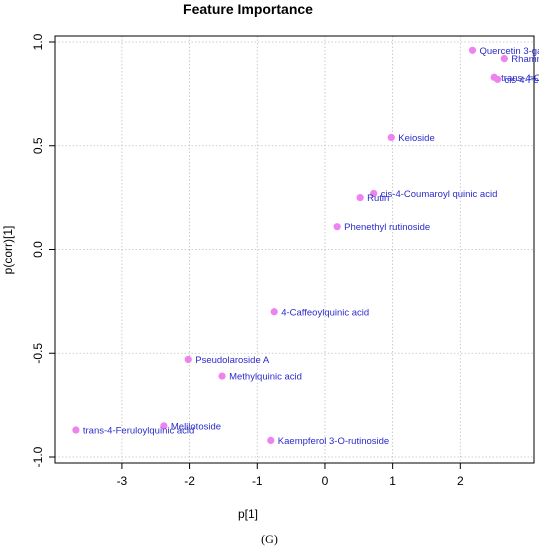 The image size is (539, 550). Describe the element at coordinates (248, 514) in the screenshot. I see `x-axis-label: p[1]` at that location.